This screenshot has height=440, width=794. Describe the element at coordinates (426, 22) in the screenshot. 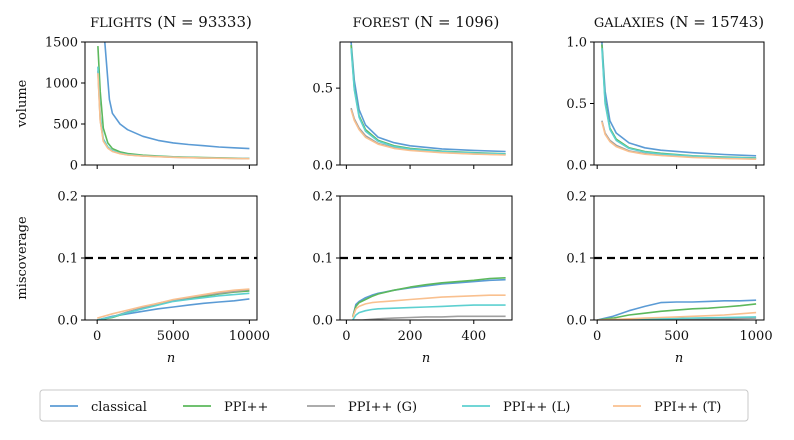

I see `panel-title: FOREST (N = 1096)` at that location.